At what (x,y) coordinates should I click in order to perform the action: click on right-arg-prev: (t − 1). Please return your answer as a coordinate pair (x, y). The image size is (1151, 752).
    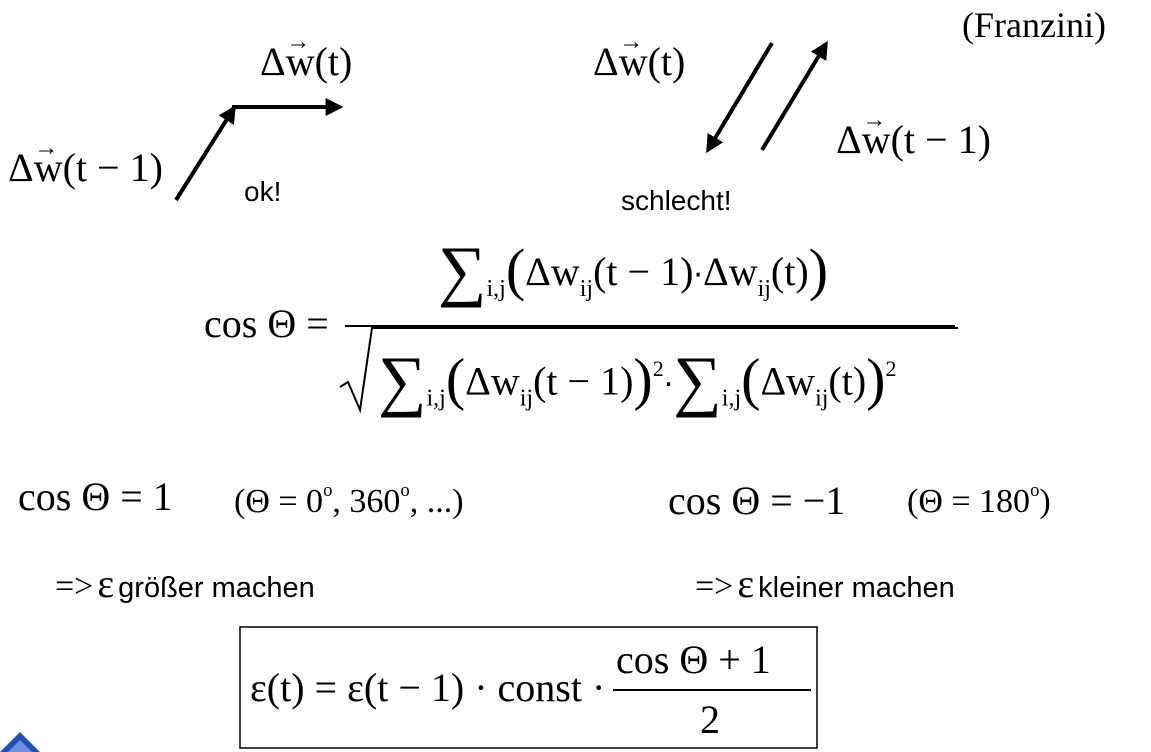
    Looking at the image, I should click on (940, 139).